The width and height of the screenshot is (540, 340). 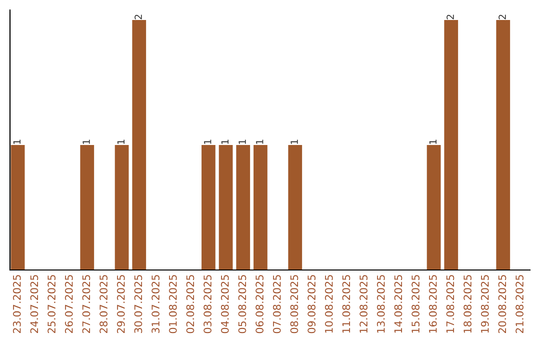 I want to click on x-tick-label: 12.08.2025, so click(x=364, y=304).